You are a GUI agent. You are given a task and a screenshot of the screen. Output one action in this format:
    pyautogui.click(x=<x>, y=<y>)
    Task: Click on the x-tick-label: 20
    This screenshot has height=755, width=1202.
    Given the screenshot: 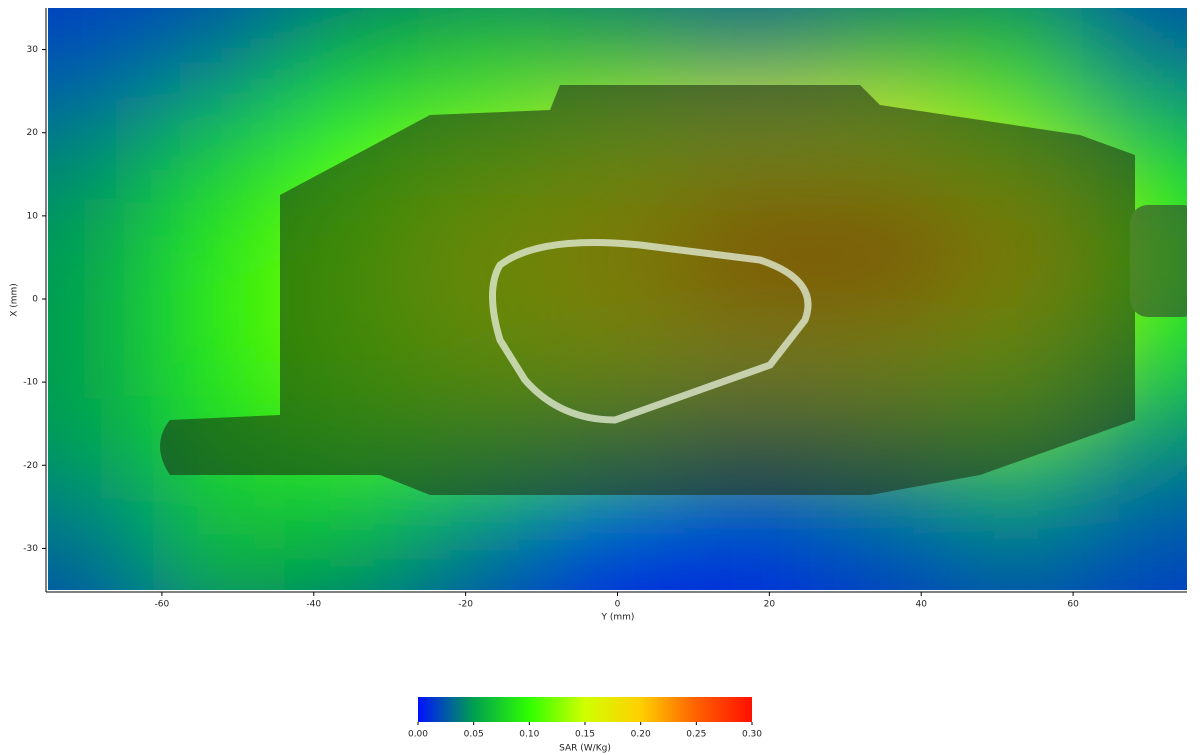 What is the action you would take?
    pyautogui.click(x=770, y=605)
    